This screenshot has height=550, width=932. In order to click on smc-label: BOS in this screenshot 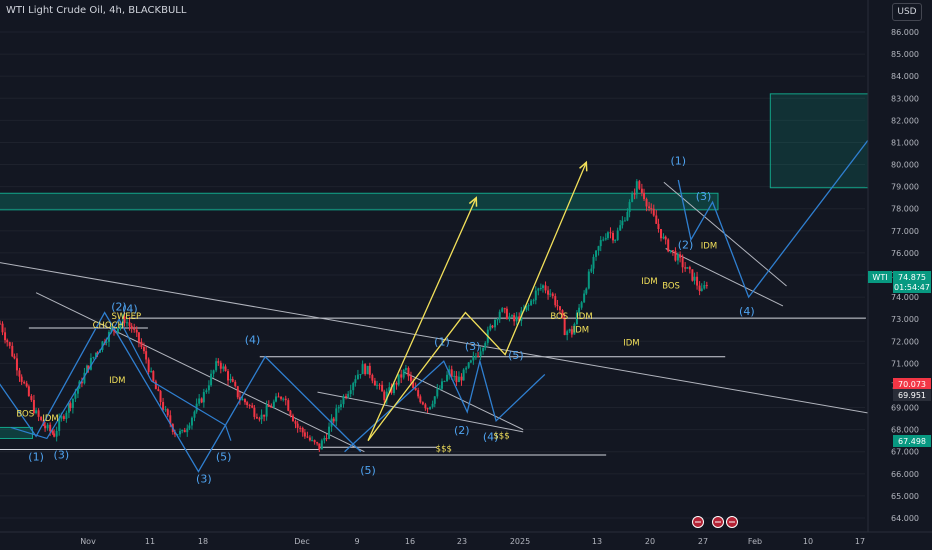, I will do `click(559, 317)`.